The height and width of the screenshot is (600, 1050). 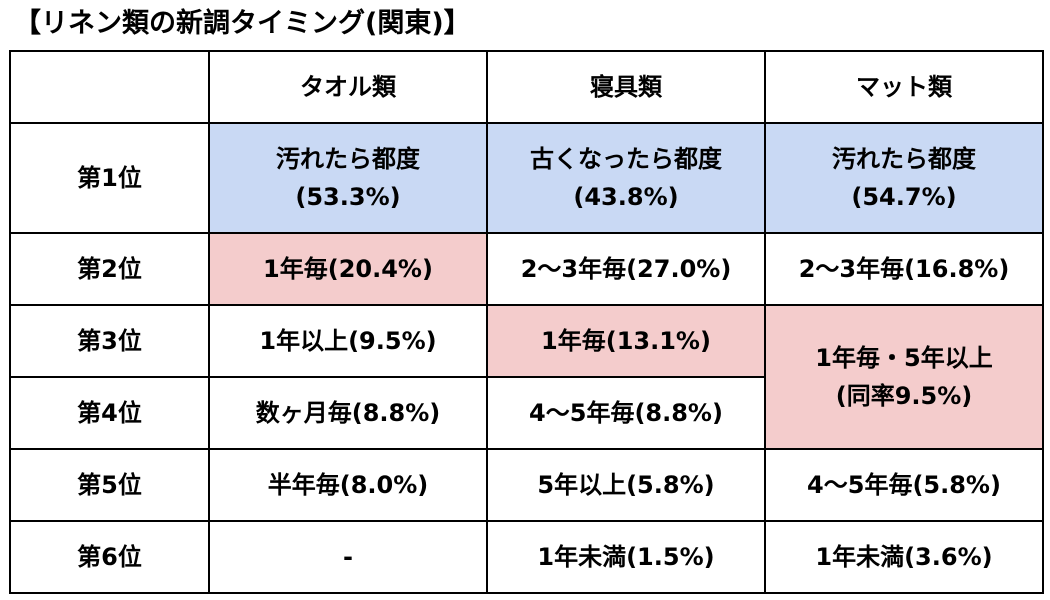 I want to click on header-mats: マット類, so click(x=904, y=87).